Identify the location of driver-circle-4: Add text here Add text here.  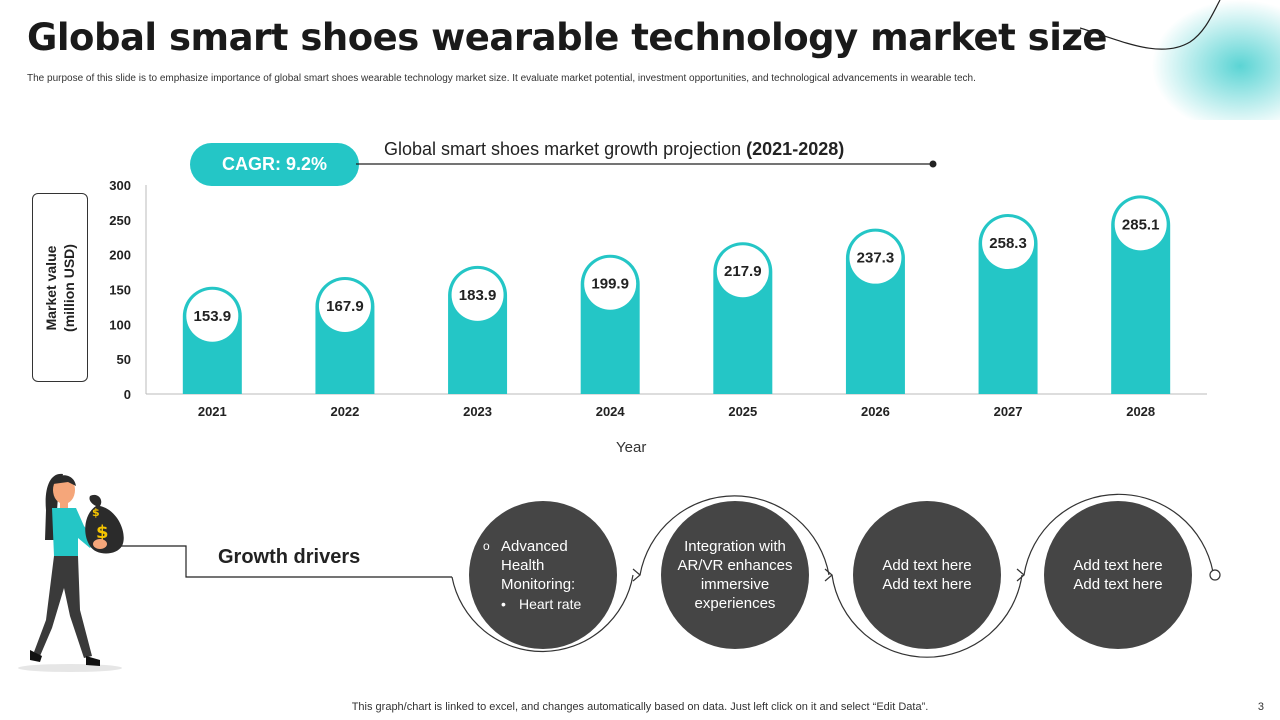
(1118, 575).